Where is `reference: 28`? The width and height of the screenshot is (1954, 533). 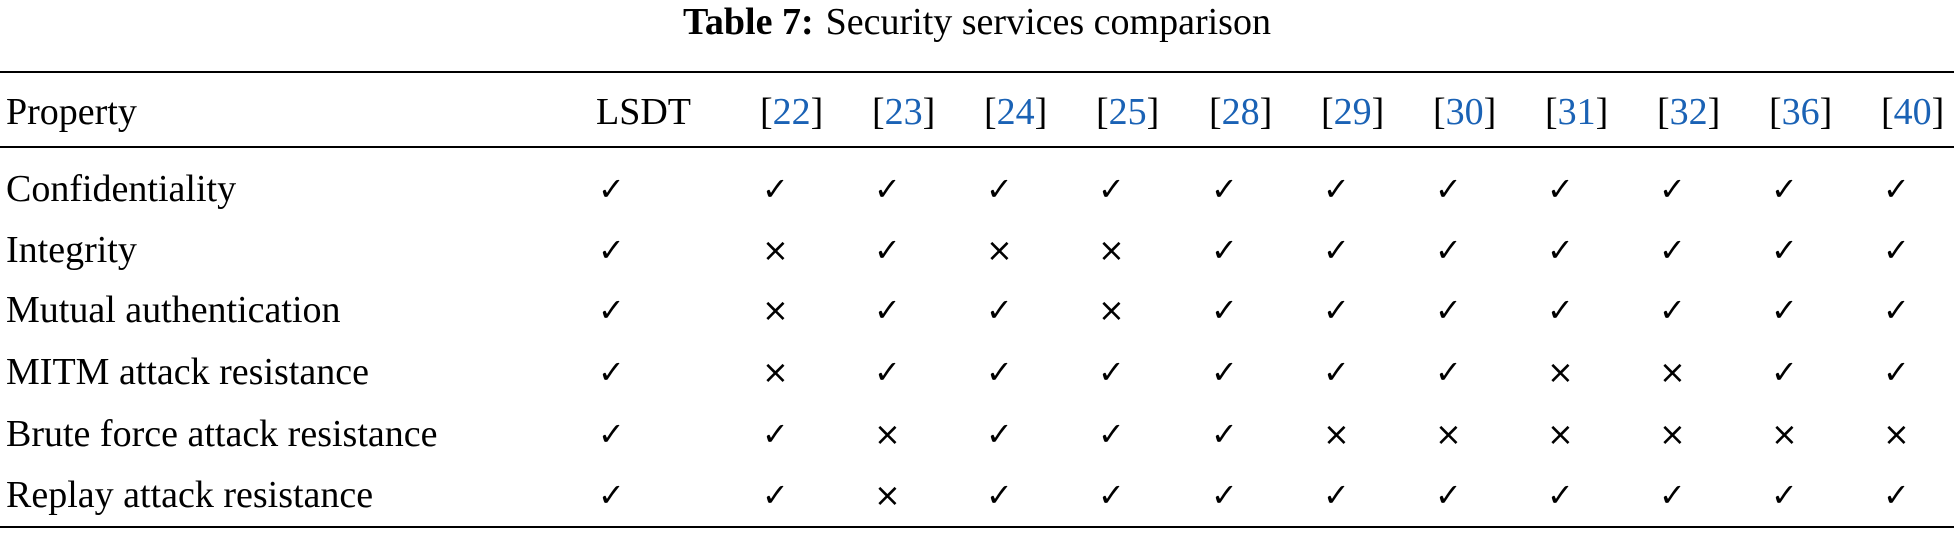
reference: 28 is located at coordinates (1240, 112).